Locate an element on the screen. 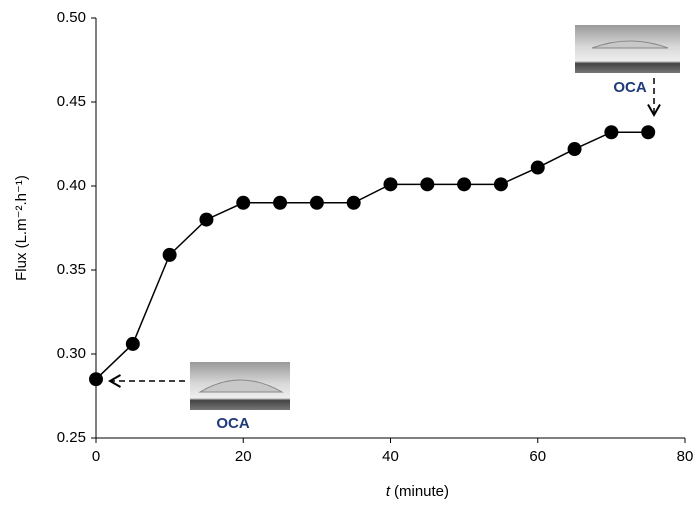 The width and height of the screenshot is (700, 506). y-tick-label: 0.25 is located at coordinates (71, 437).